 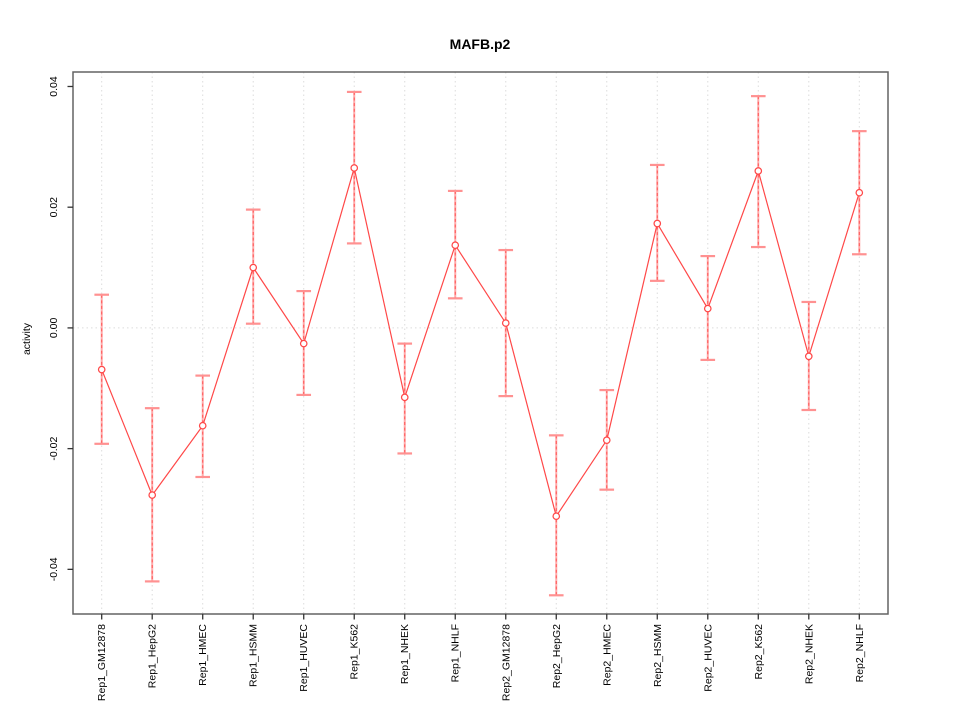 I want to click on x-tick-label: Rep2_GM12878, so click(x=506, y=662).